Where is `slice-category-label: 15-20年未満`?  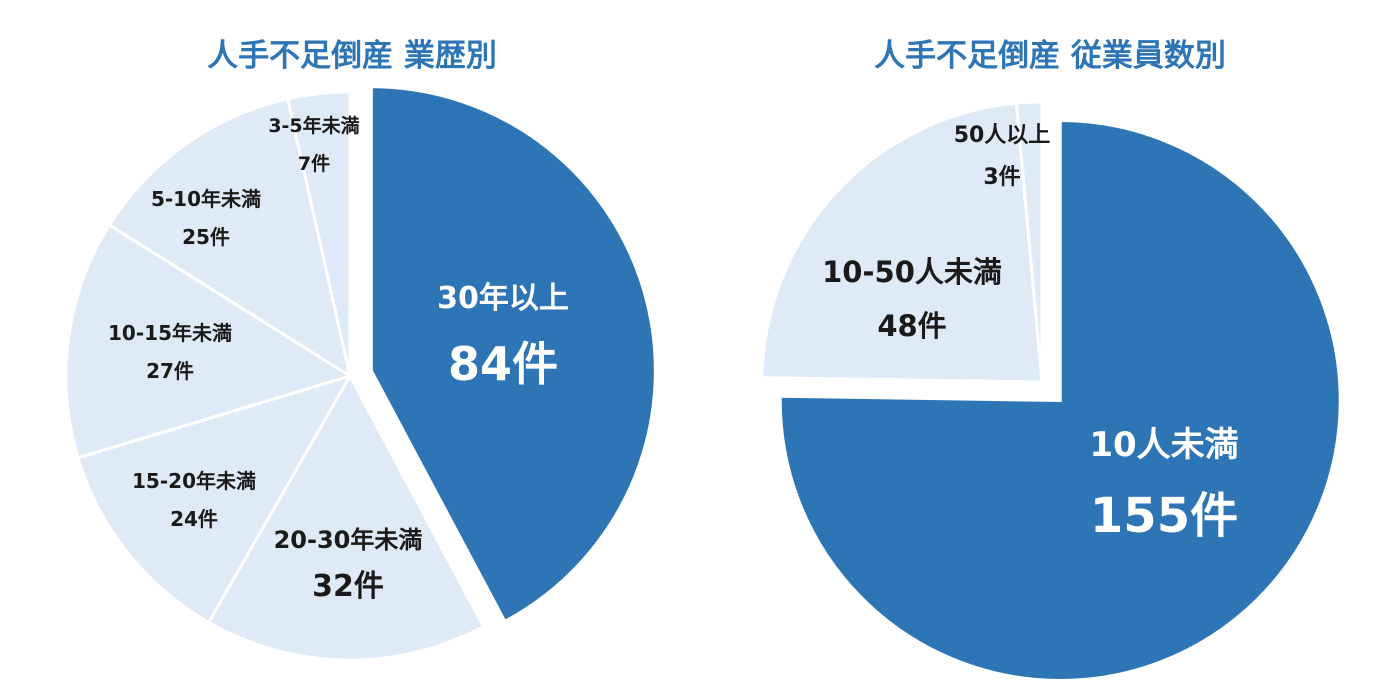 slice-category-label: 15-20年未満 is located at coordinates (194, 481).